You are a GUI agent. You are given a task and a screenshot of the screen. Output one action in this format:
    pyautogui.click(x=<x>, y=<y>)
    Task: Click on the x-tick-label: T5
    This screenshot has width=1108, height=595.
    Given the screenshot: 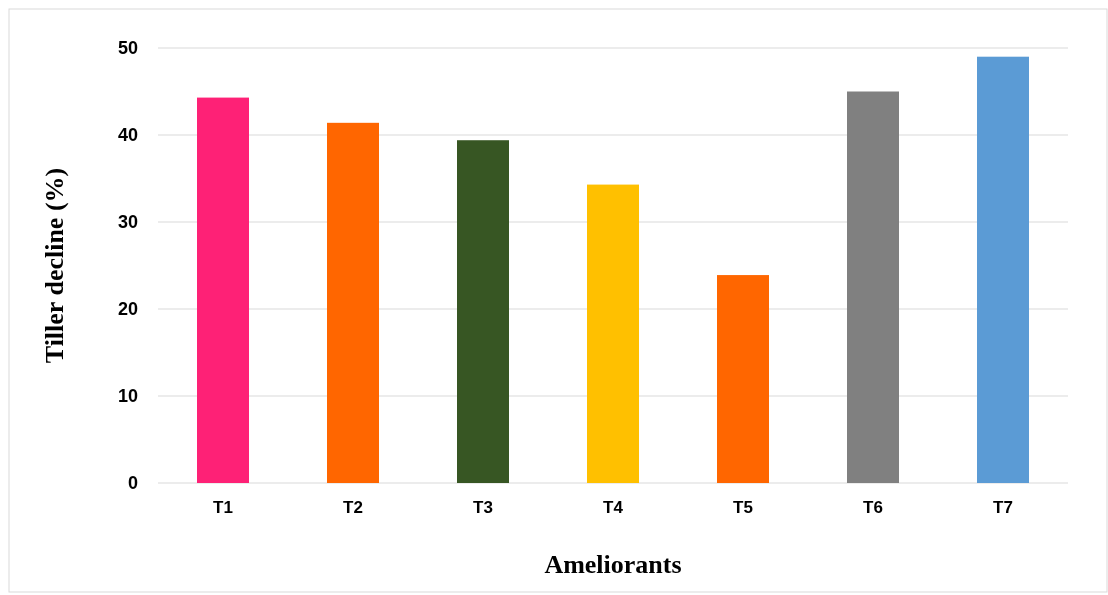 What is the action you would take?
    pyautogui.click(x=743, y=507)
    